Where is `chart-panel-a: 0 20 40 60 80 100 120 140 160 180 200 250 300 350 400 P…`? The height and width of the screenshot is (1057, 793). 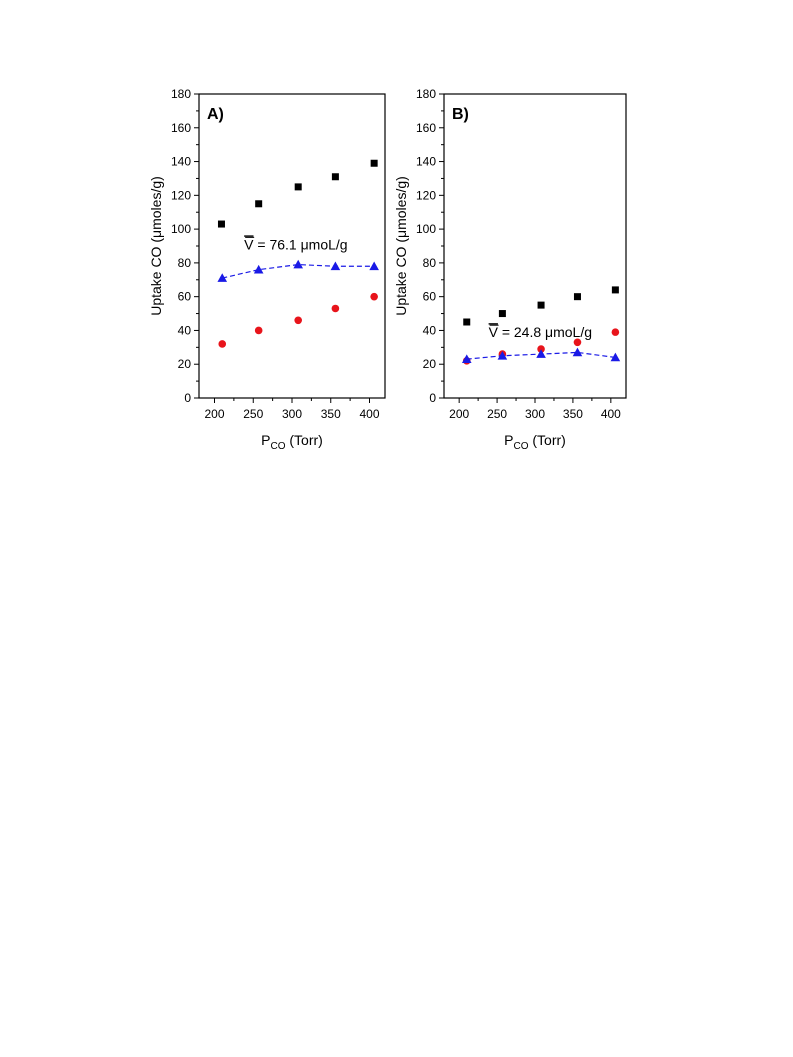 chart-panel-a: 0 20 40 60 80 100 120 140 160 180 200 250 300 350 400 P… is located at coordinates (267, 269).